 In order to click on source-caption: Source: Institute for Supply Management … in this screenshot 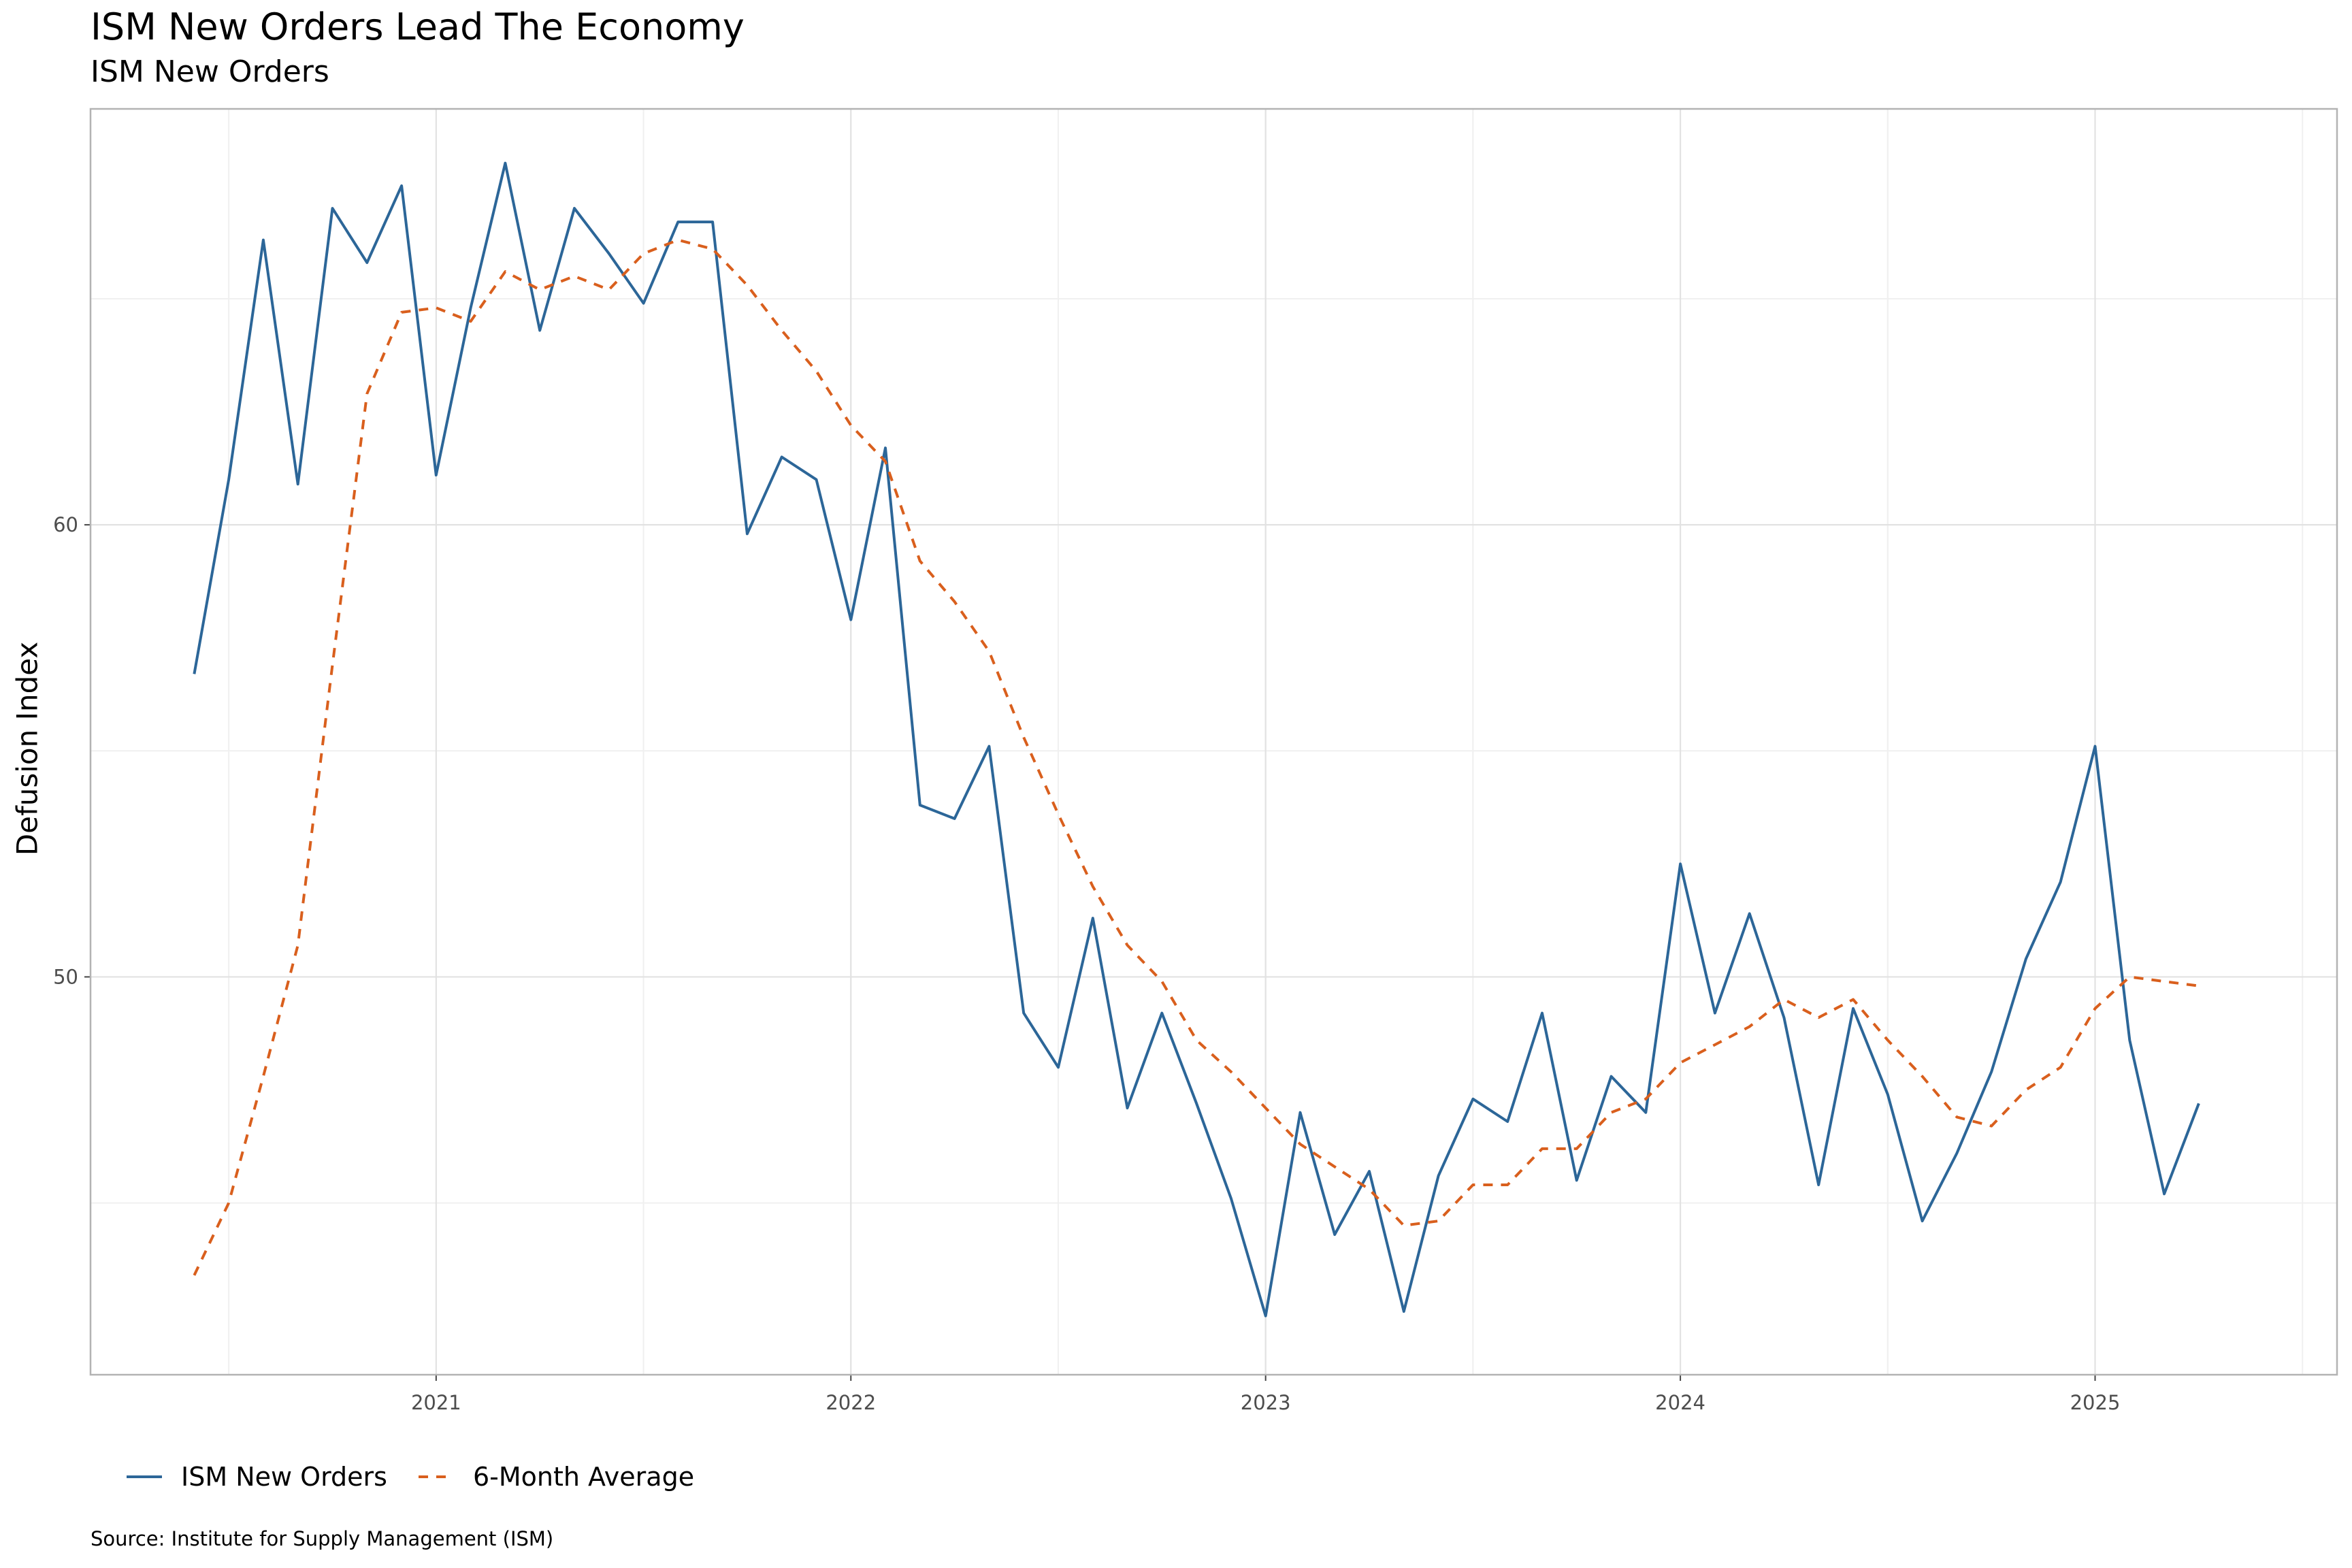, I will do `click(323, 1539)`.